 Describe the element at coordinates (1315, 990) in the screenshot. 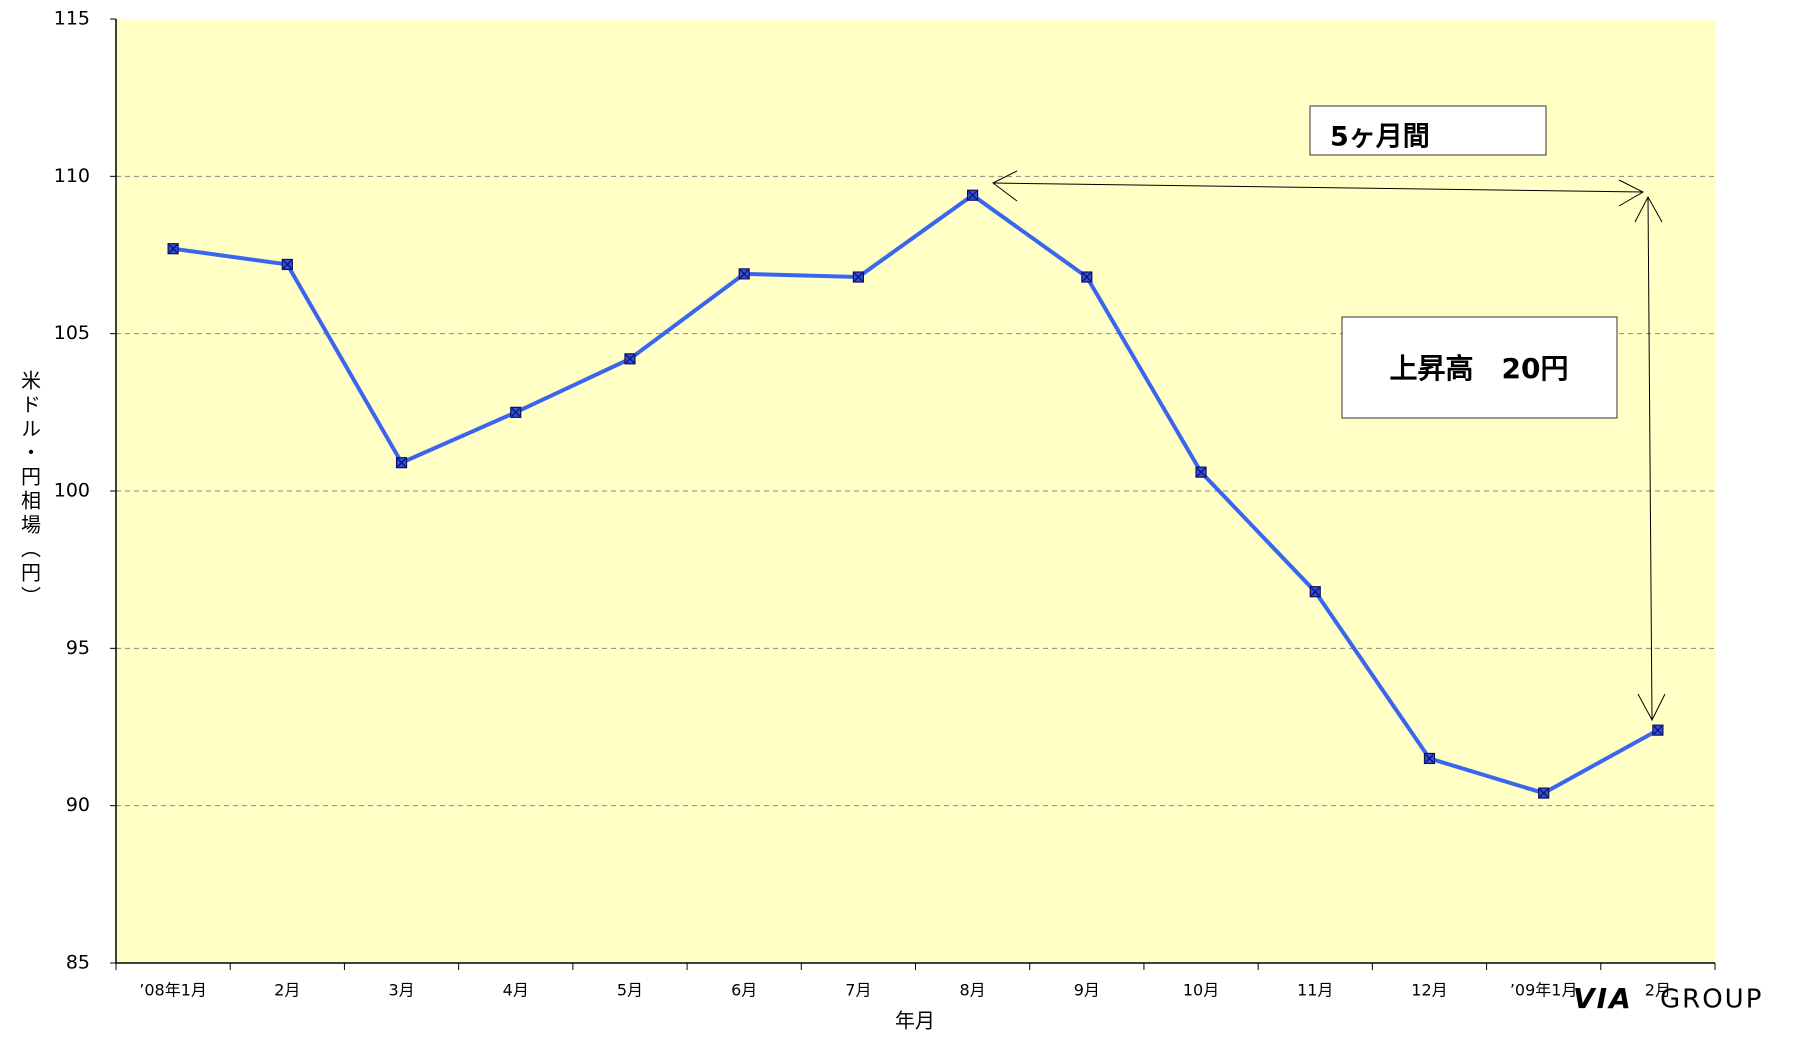

I see `x-tick-label: 11月` at that location.